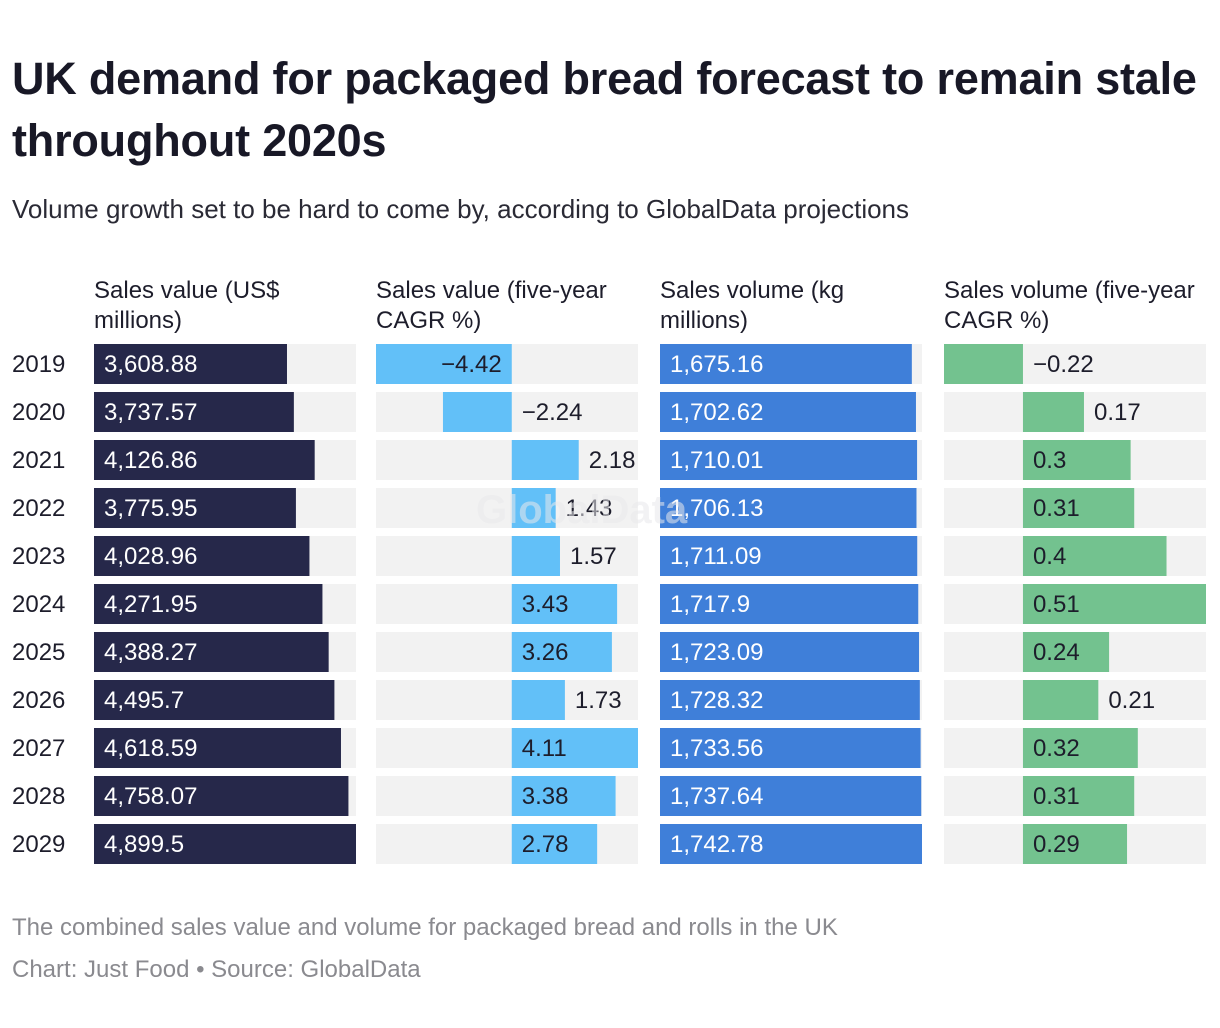  I want to click on data-label-col2-2024: 3.43, so click(545, 604).